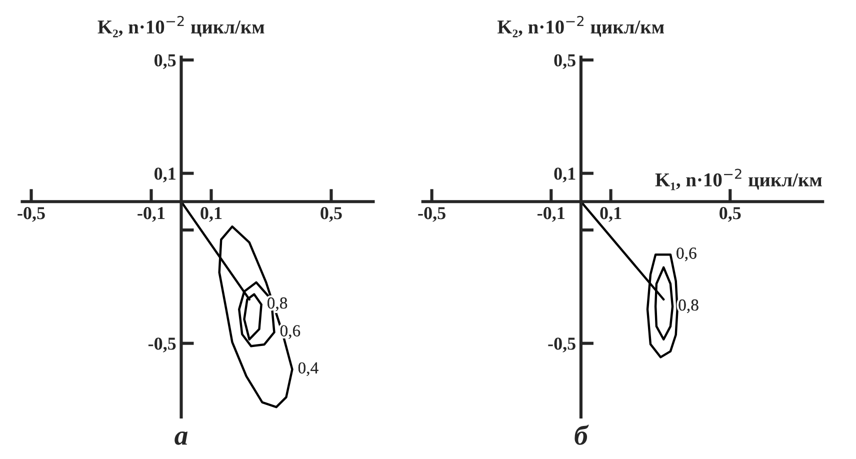 The image size is (856, 459). What do you see at coordinates (308, 369) in the screenshot?
I see `annotation: 0,4` at bounding box center [308, 369].